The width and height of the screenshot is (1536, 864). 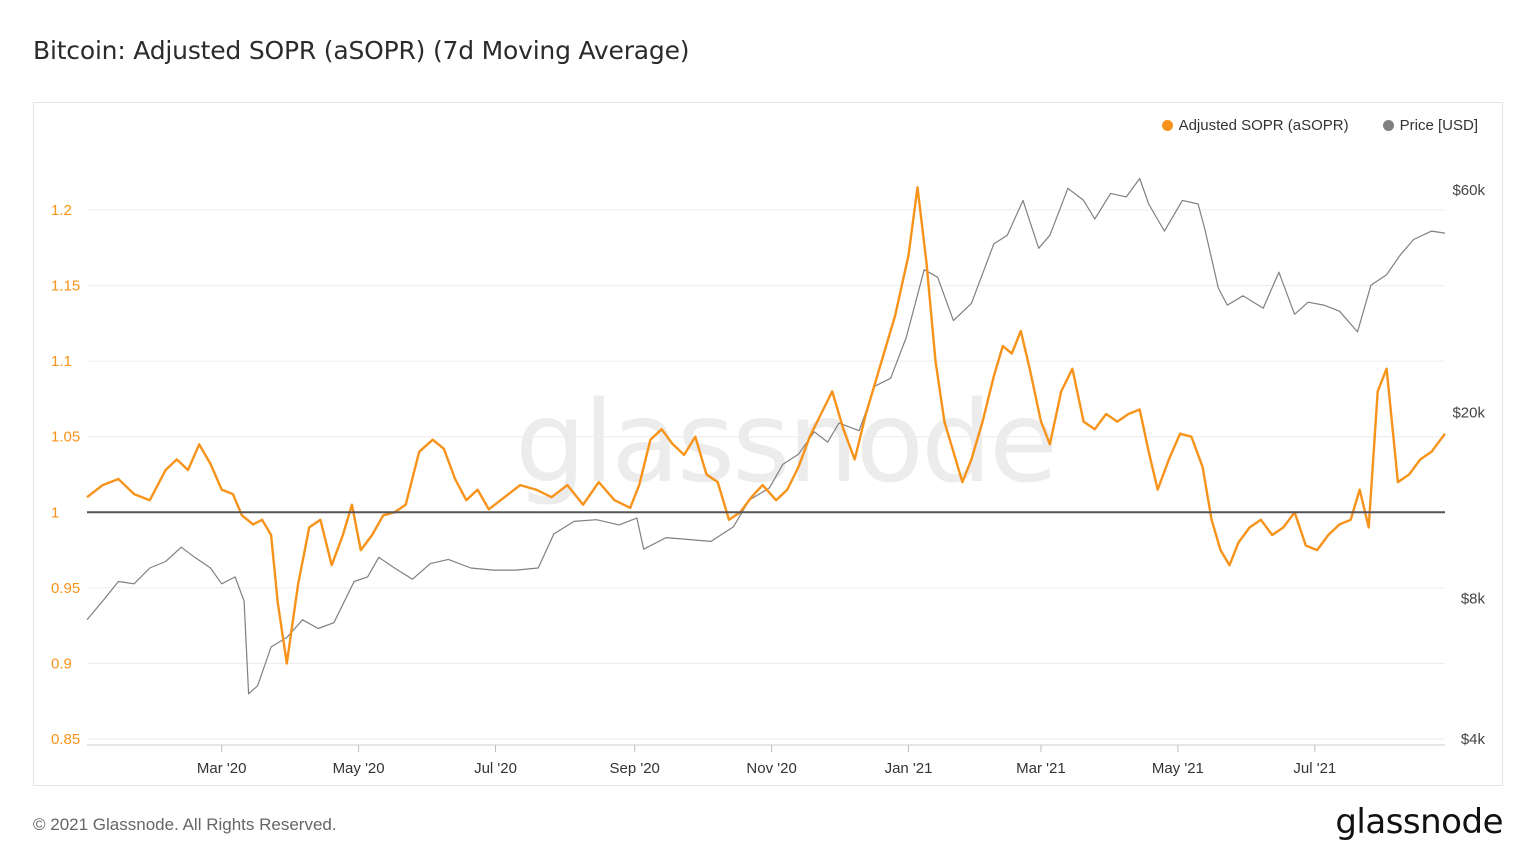 What do you see at coordinates (65, 286) in the screenshot?
I see `left-tick-label: 1.15` at bounding box center [65, 286].